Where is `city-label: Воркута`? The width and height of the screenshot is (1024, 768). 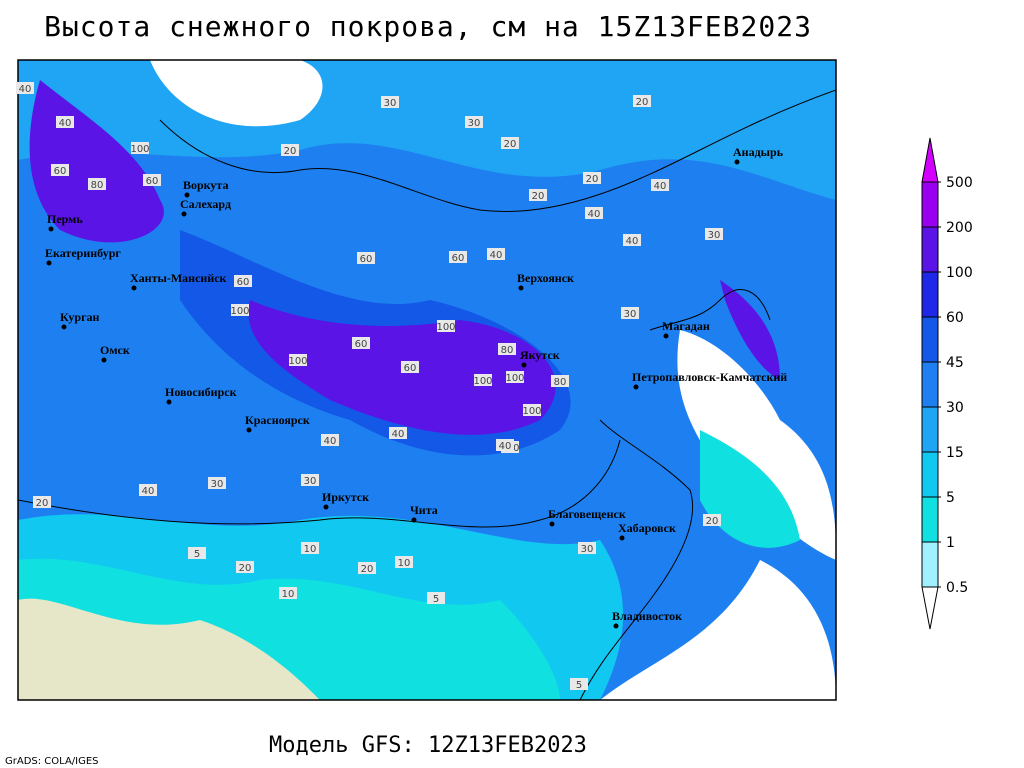 city-label: Воркута is located at coordinates (205, 185).